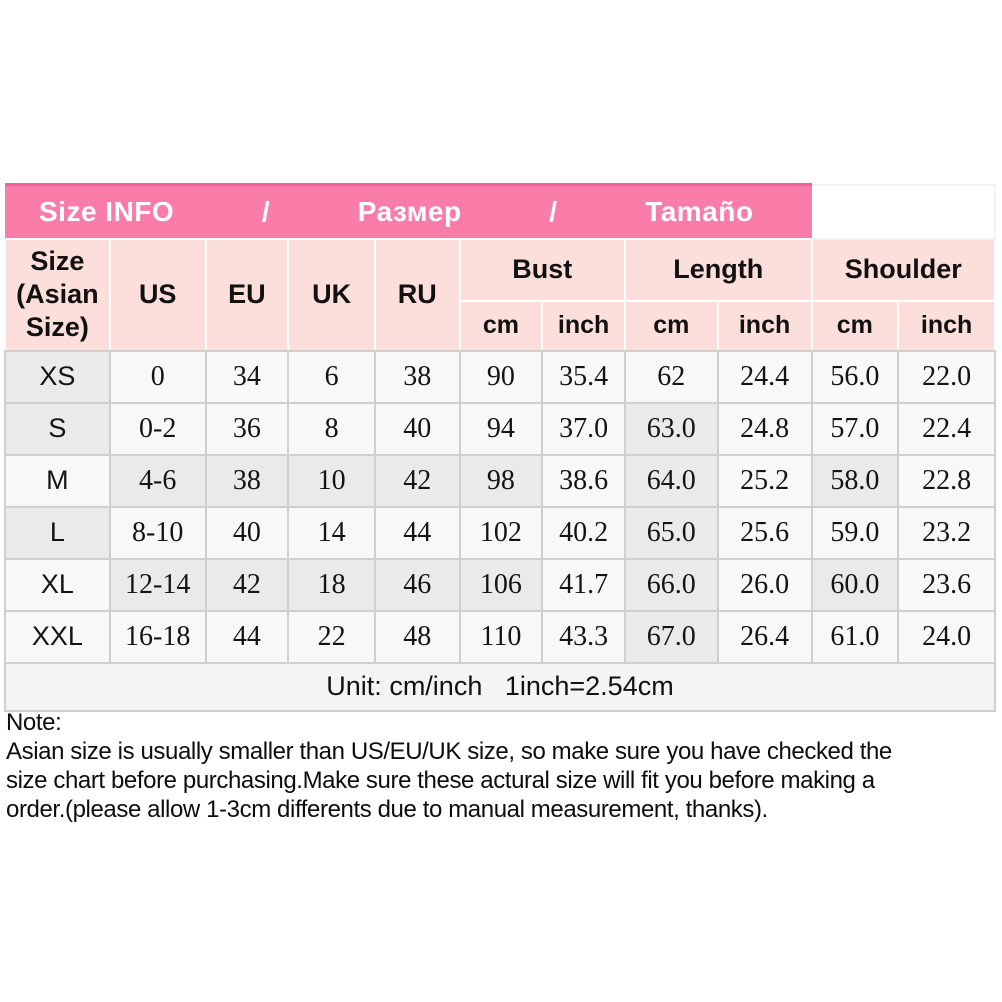 This screenshot has height=1002, width=1002. I want to click on bust_cm-cell: 94, so click(501, 428).